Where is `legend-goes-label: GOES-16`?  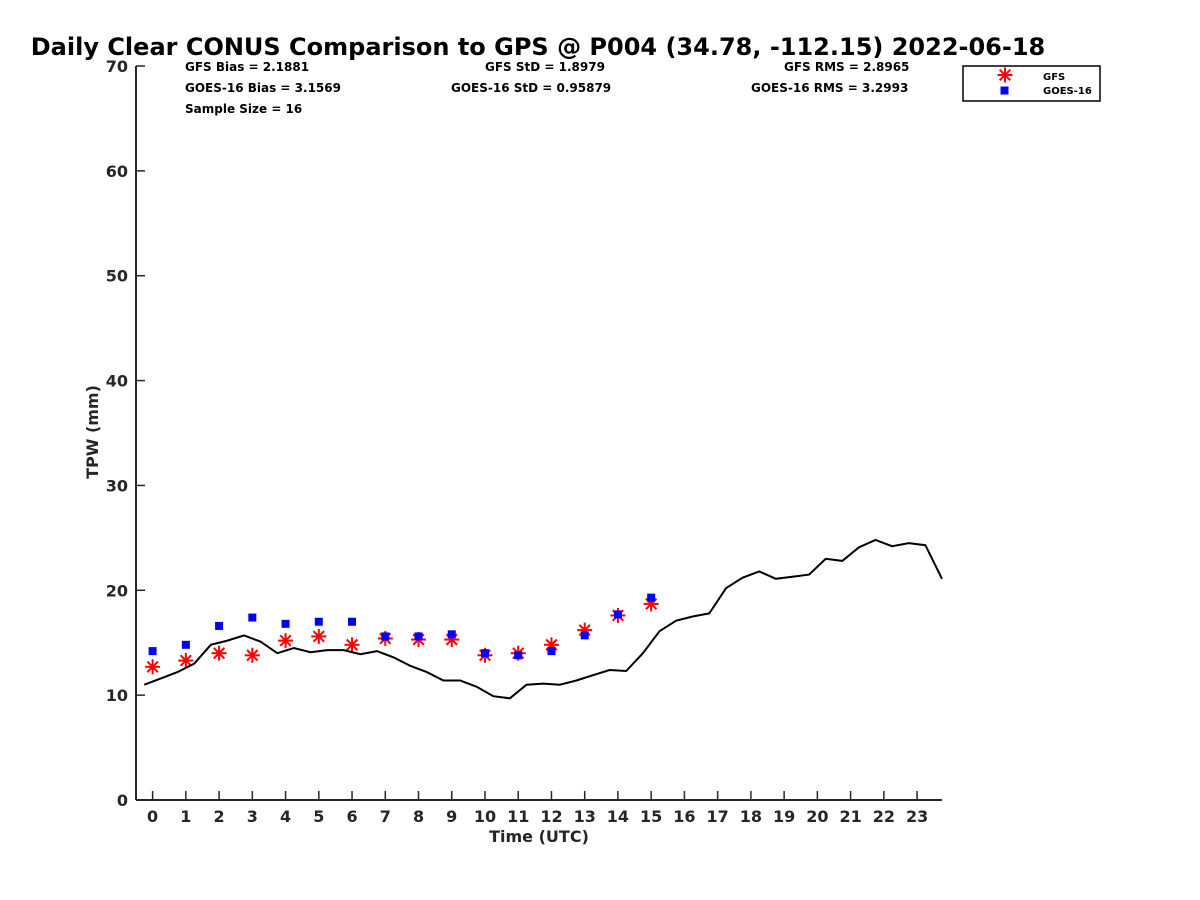
legend-goes-label: GOES-16 is located at coordinates (1067, 91).